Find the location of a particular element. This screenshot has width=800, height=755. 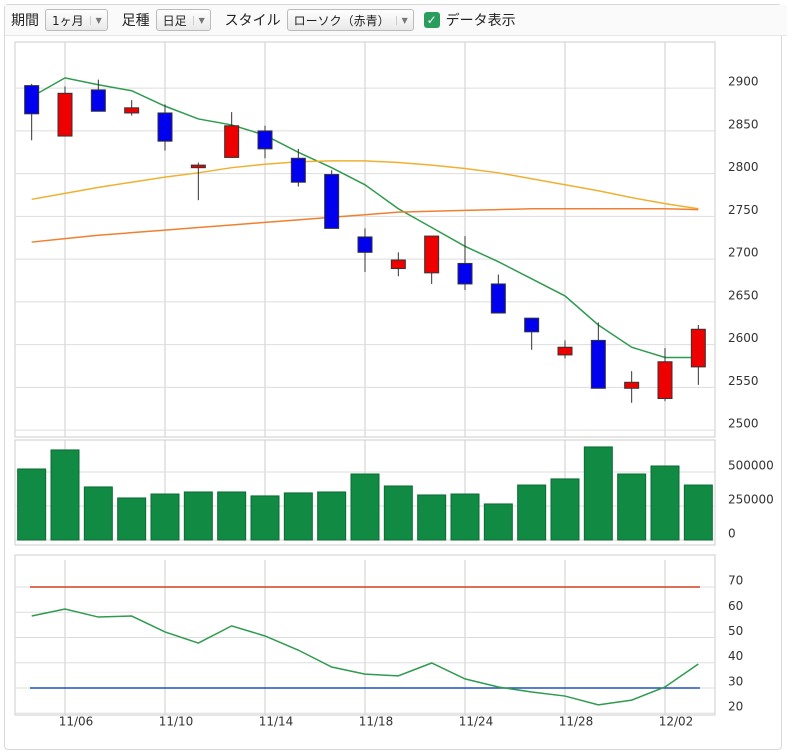

period-label: 期間 is located at coordinates (25, 21).